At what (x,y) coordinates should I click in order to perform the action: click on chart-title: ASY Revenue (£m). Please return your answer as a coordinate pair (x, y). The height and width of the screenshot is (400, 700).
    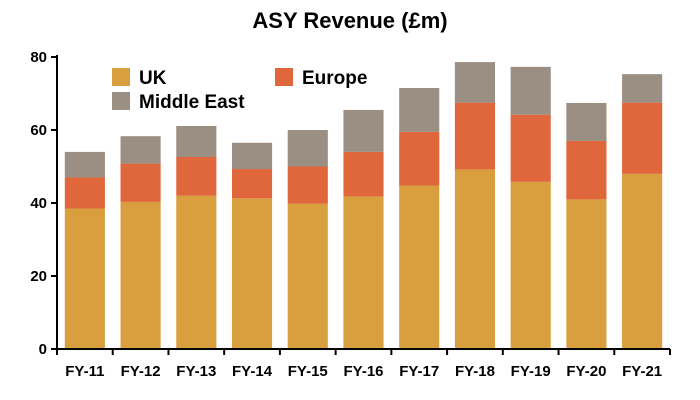
    Looking at the image, I should click on (350, 20).